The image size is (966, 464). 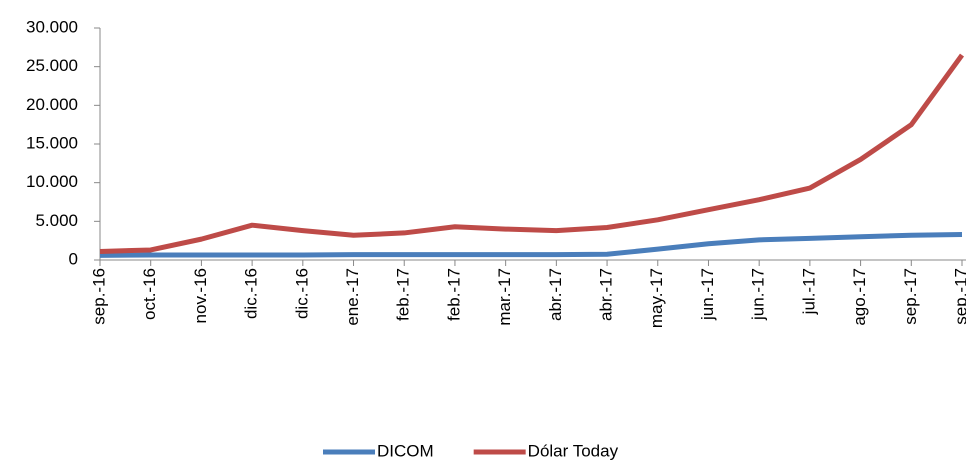 What do you see at coordinates (859, 297) in the screenshot?
I see `x-tick-label: ago.-17` at bounding box center [859, 297].